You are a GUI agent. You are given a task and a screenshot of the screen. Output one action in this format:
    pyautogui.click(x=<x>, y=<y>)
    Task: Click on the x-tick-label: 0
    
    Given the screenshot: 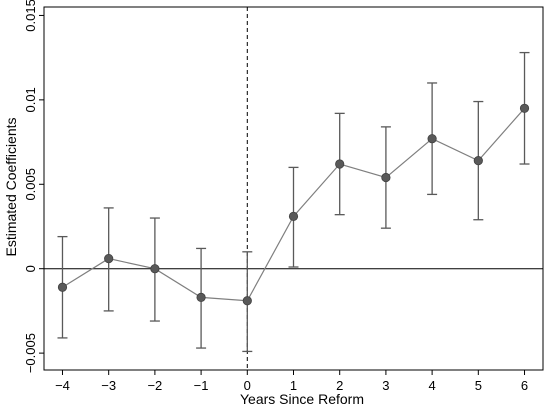 What is the action you would take?
    pyautogui.click(x=247, y=385)
    